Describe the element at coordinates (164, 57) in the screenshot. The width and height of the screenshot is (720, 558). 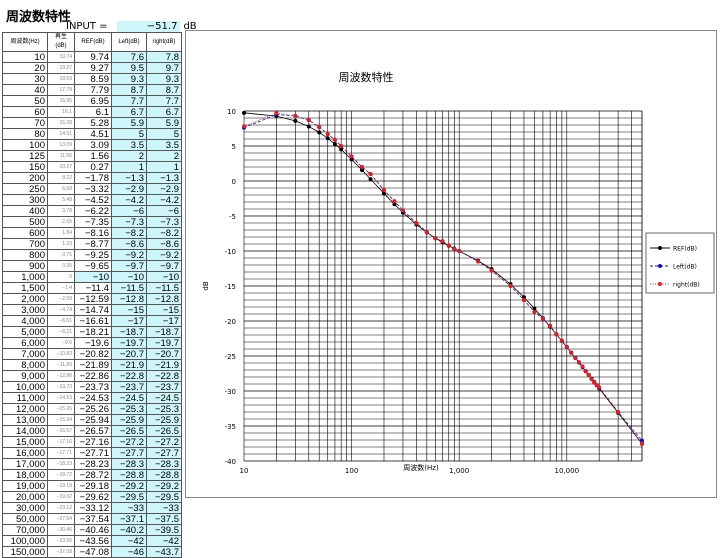
I see `table-cell: 7.8` at that location.